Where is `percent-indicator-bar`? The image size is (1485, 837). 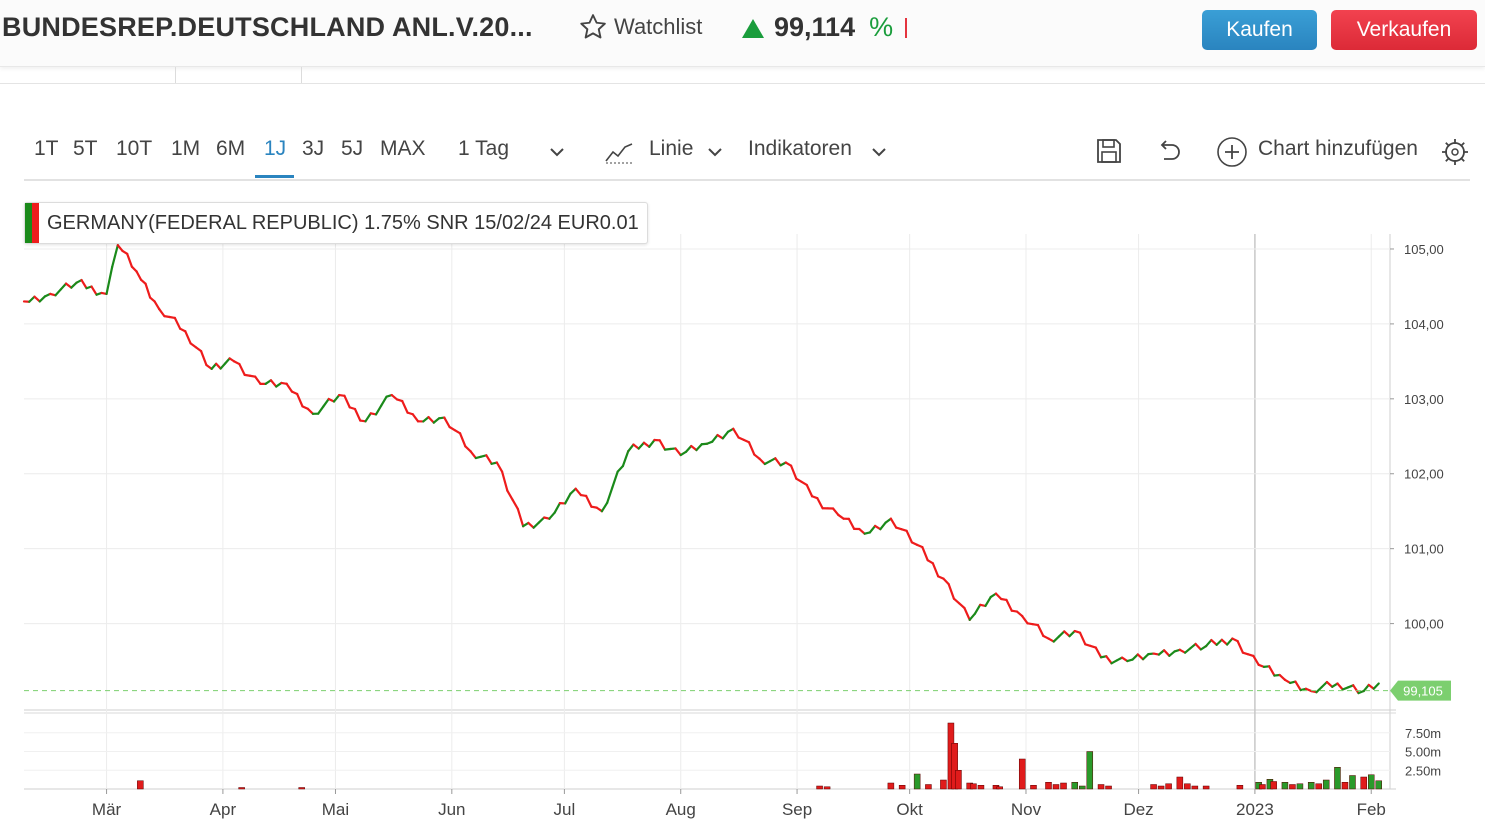
percent-indicator-bar is located at coordinates (906, 27).